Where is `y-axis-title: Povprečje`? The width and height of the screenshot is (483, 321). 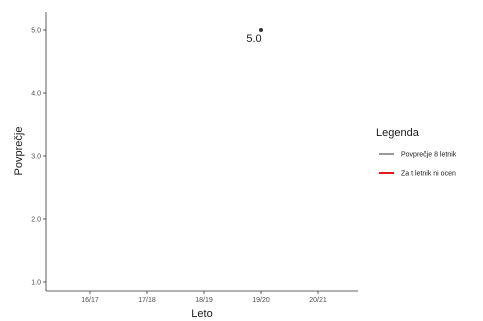
y-axis-title: Povprečje is located at coordinates (19, 151).